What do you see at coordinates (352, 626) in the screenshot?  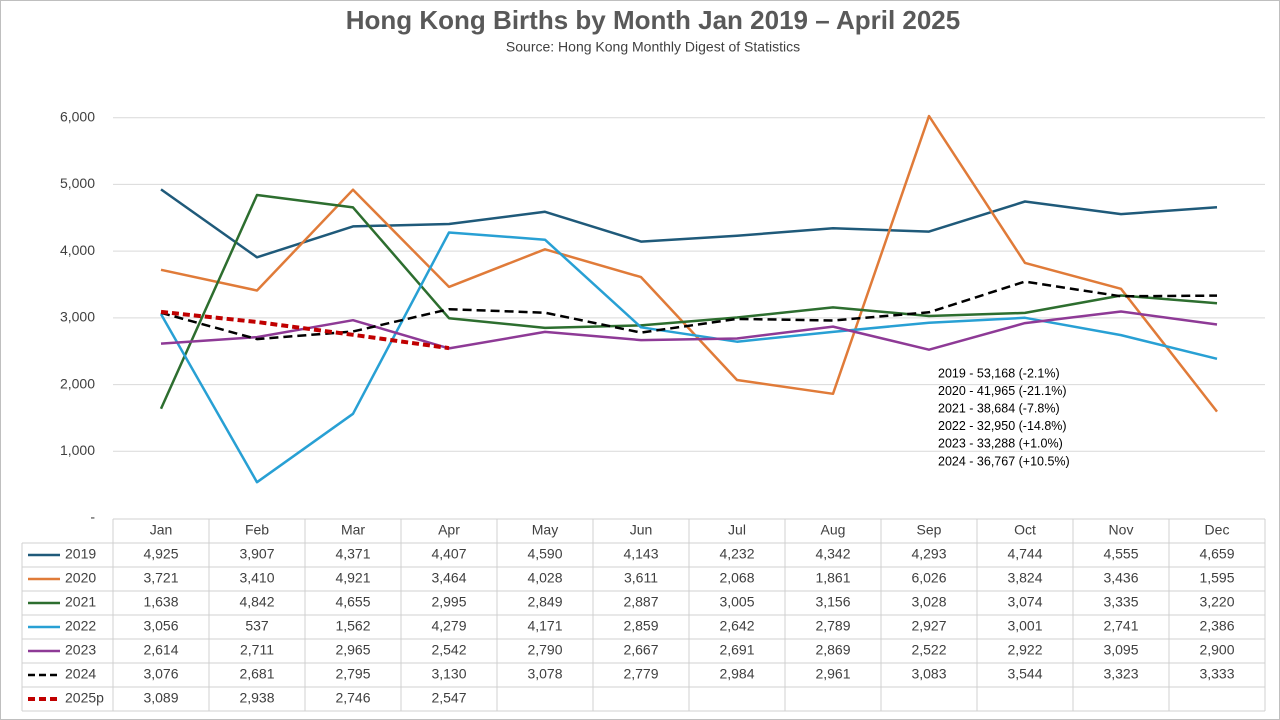 I see `table-value: 1,562` at bounding box center [352, 626].